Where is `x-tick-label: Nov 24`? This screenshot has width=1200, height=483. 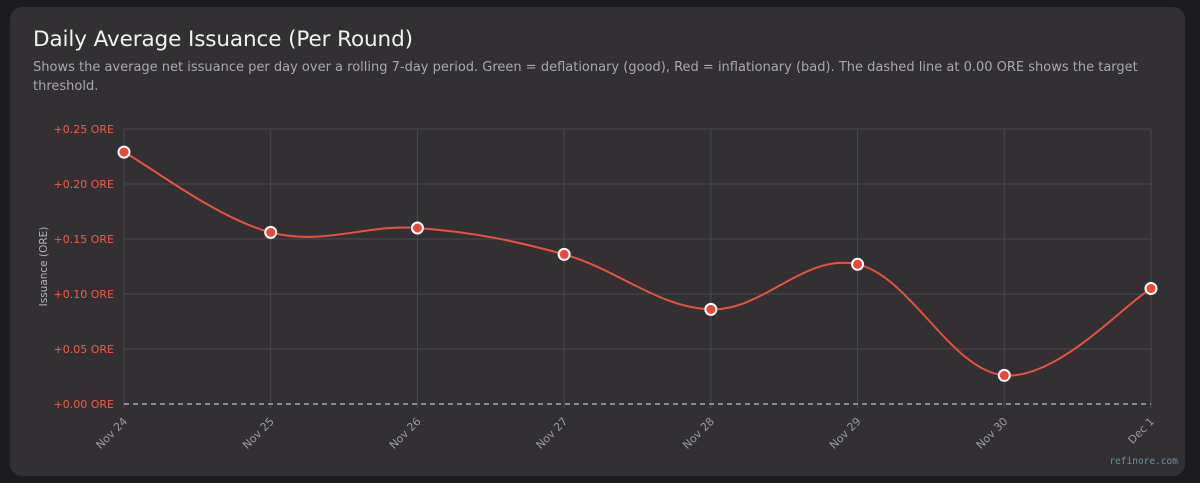
x-tick-label: Nov 24 is located at coordinates (111, 433).